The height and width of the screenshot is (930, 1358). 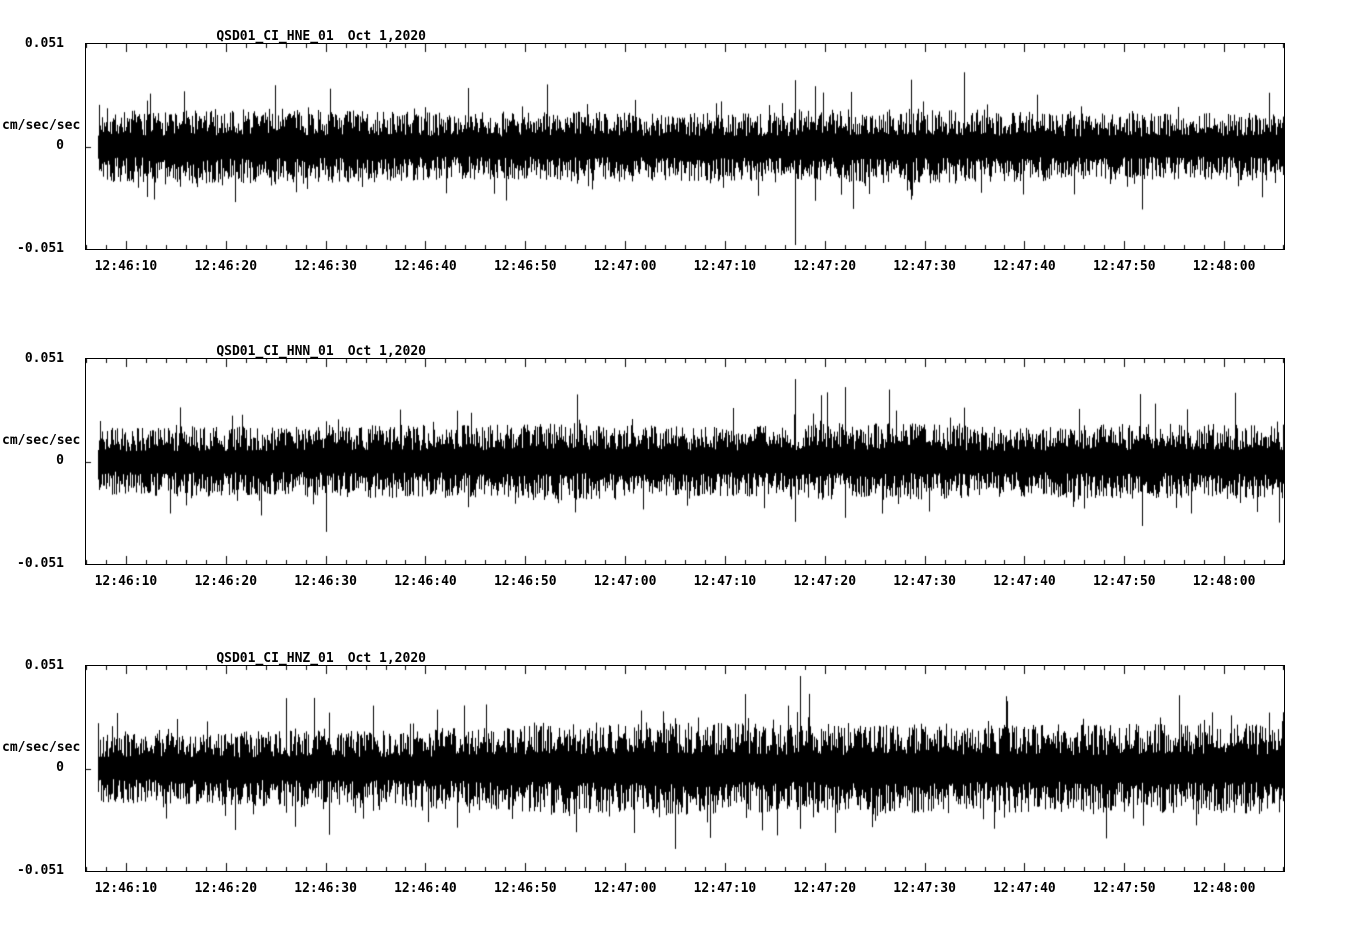 What do you see at coordinates (275, 658) in the screenshot?
I see `trace-id: QSD01_CI_HNZ_01` at bounding box center [275, 658].